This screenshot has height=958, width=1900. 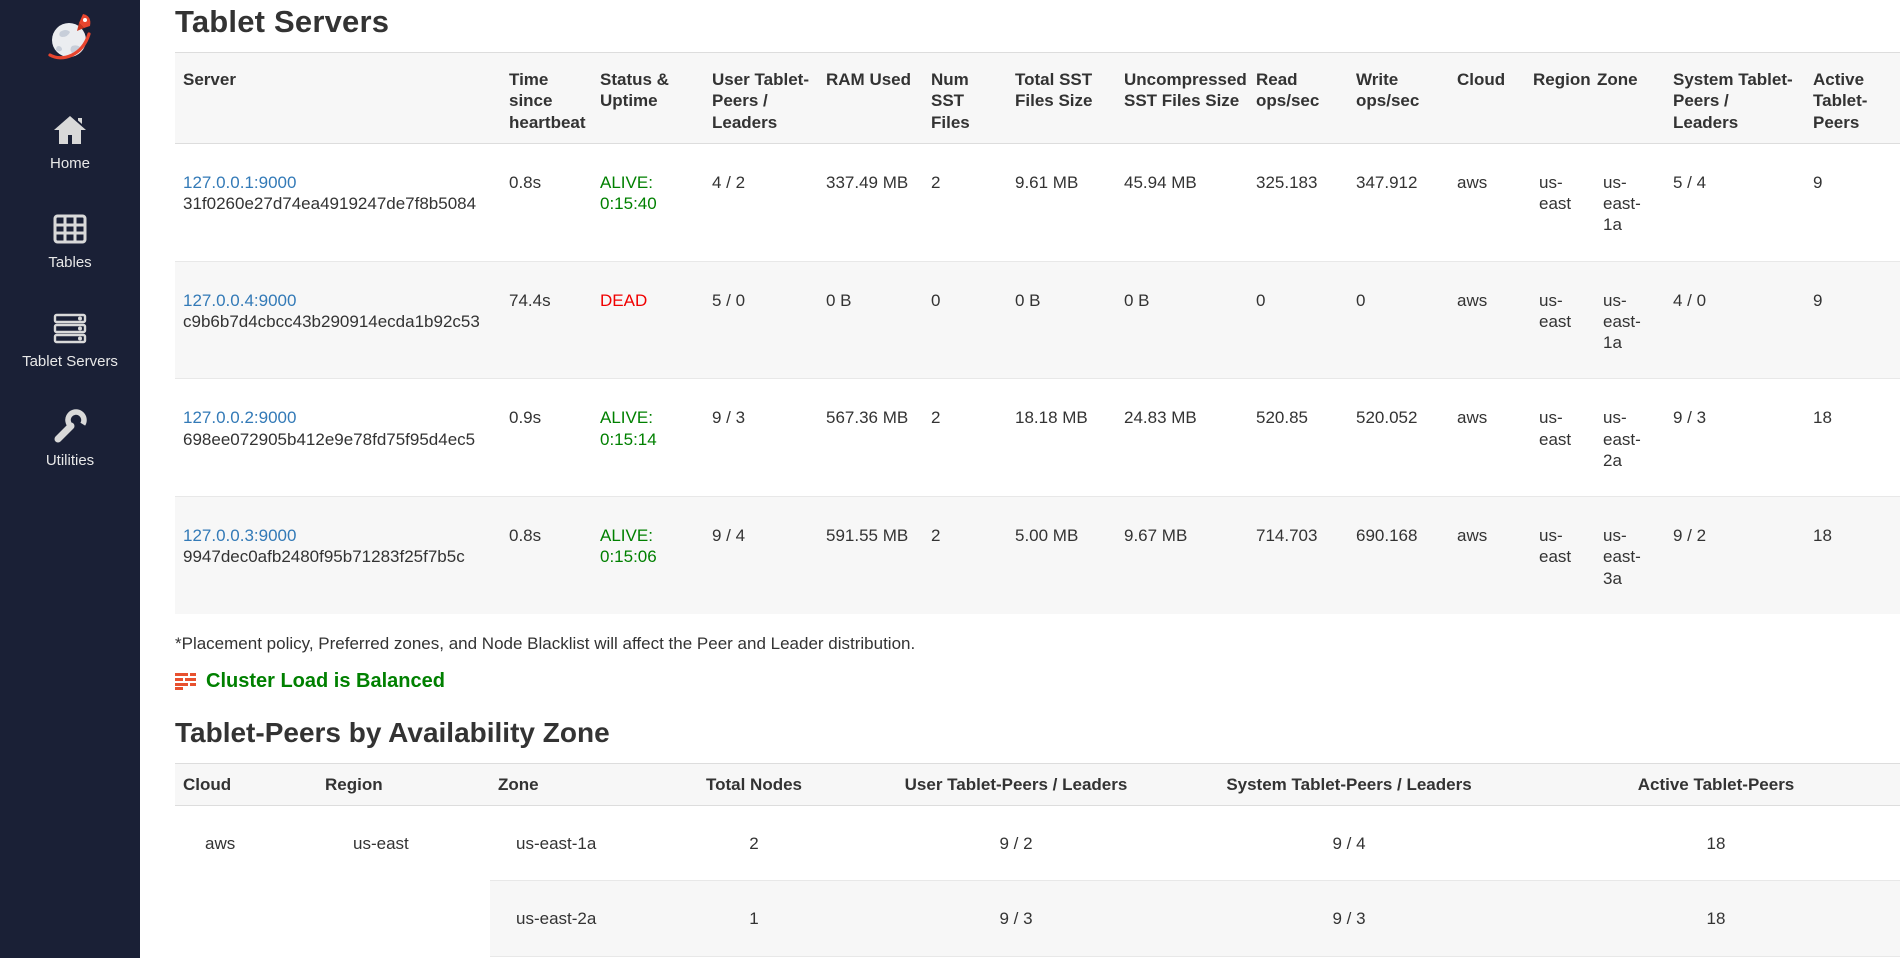 I want to click on server-uuid: 9947dec0afb2480f95b71283f25f7b5c, so click(x=324, y=557).